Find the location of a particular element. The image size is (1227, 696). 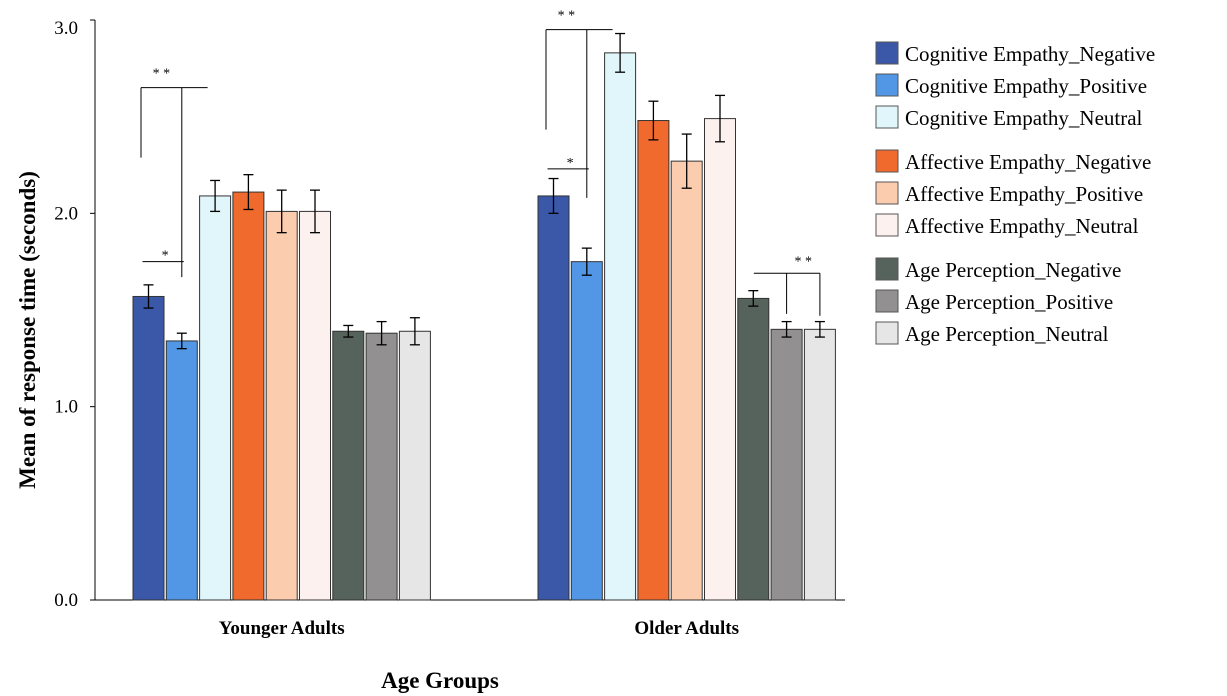

legend-label: Cognitive Empathy_Neutral is located at coordinates (1024, 118).